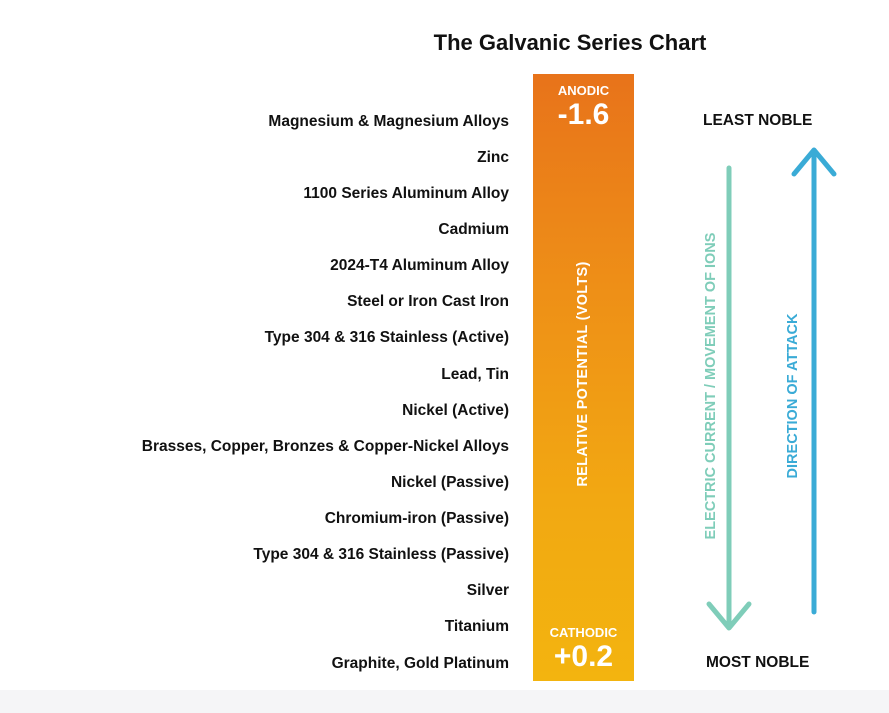  I want to click on chart-title: The Galvanic Series Chart, so click(570, 42).